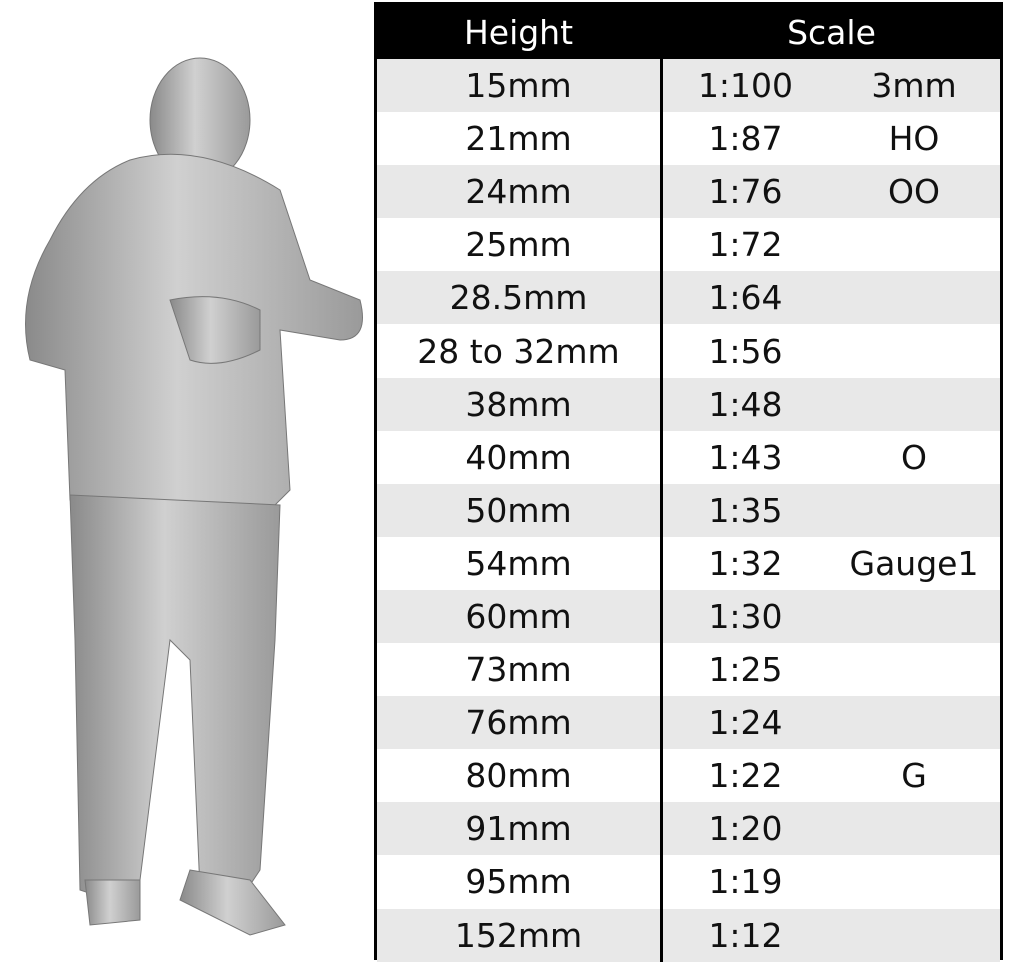  What do you see at coordinates (745, 86) in the screenshot?
I see `ratio-cell: 1:100` at bounding box center [745, 86].